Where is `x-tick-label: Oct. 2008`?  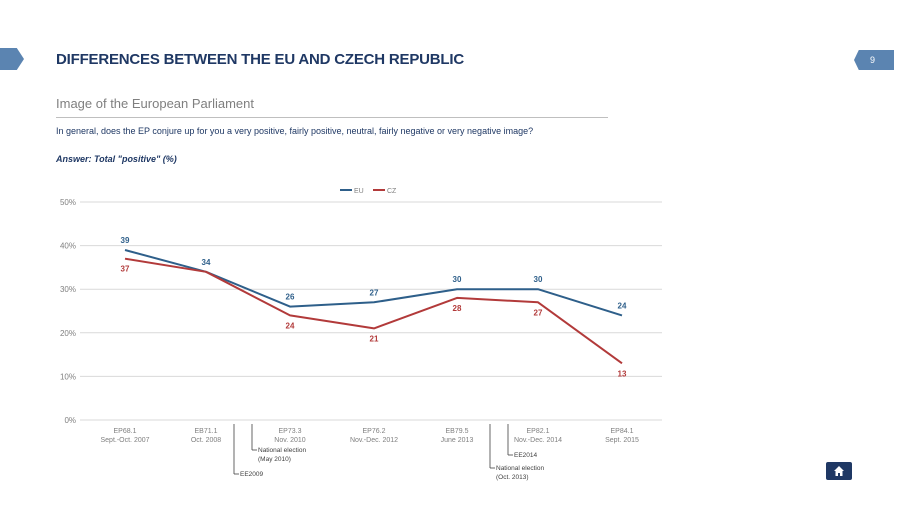 x-tick-label: Oct. 2008 is located at coordinates (206, 440).